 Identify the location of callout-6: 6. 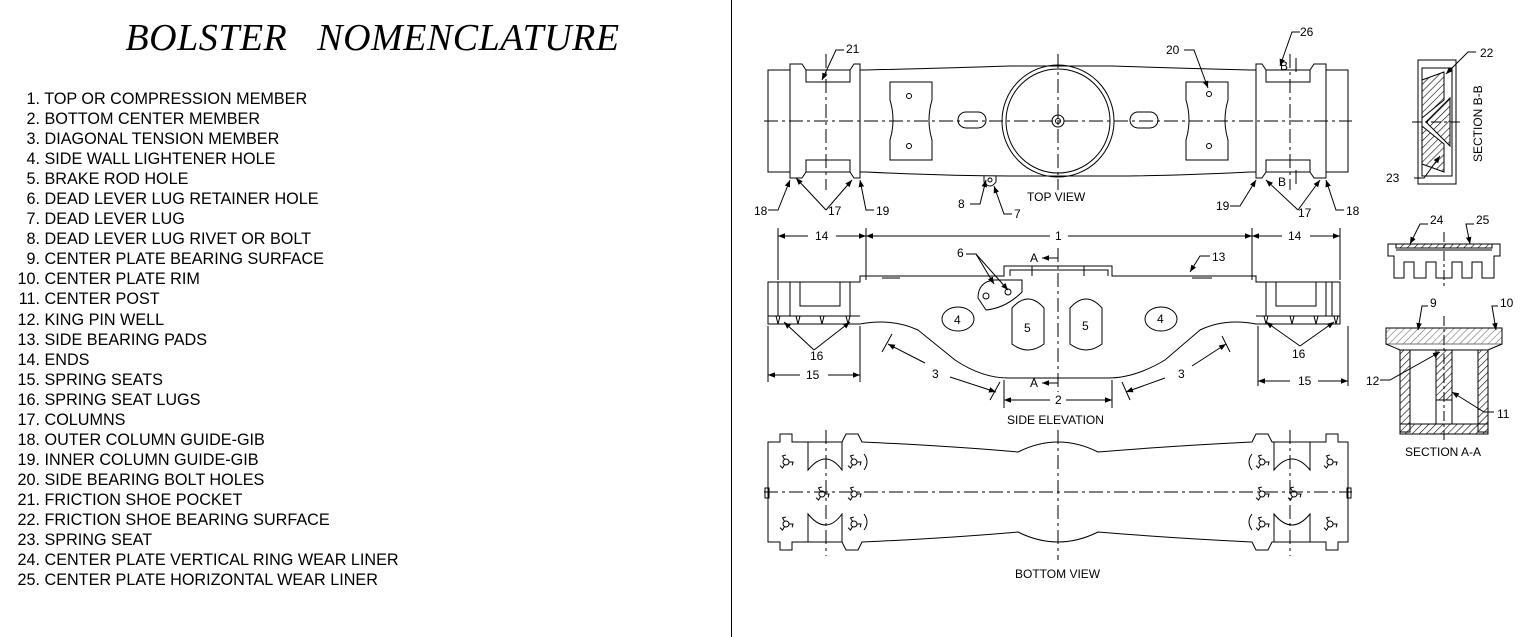
(960, 253).